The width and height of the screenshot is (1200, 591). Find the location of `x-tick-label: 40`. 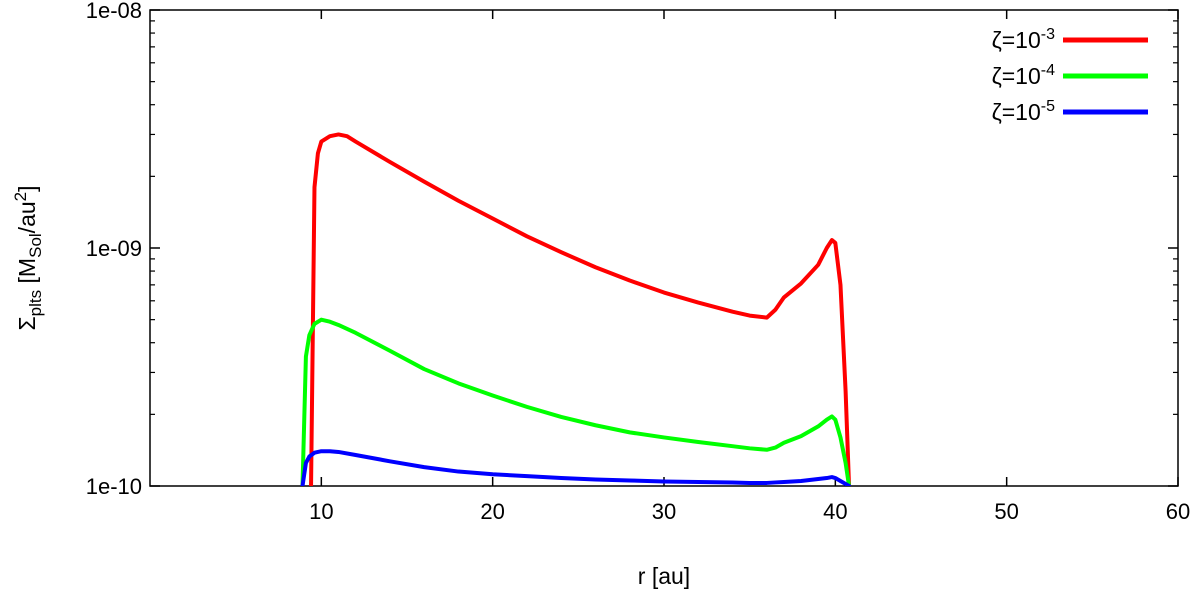

x-tick-label: 40 is located at coordinates (835, 511).